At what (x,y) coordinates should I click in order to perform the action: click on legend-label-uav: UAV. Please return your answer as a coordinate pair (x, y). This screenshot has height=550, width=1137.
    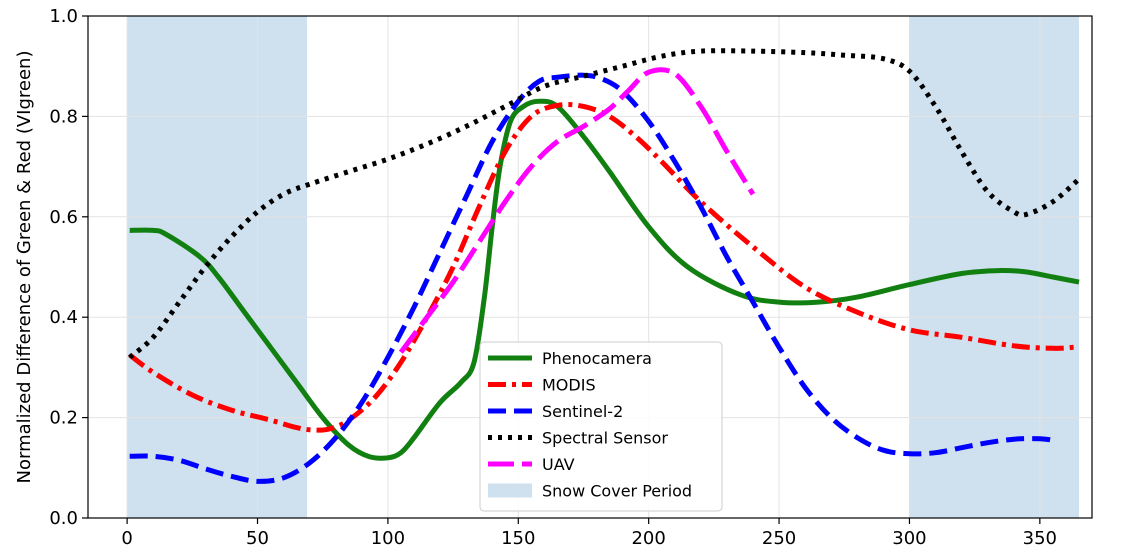
    Looking at the image, I should click on (558, 464).